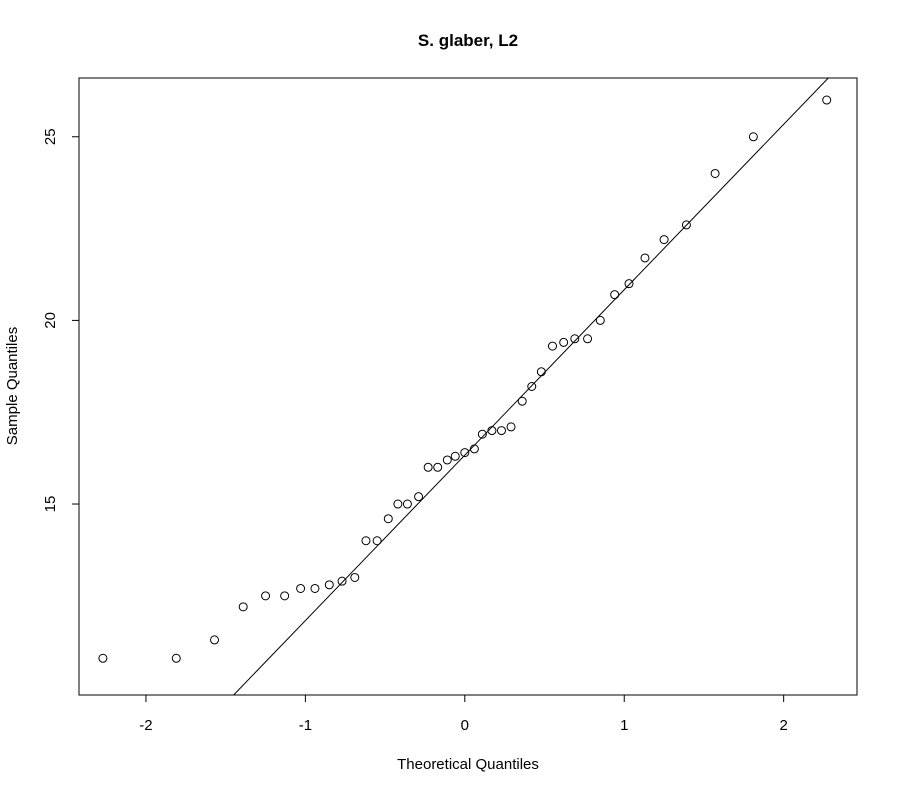 This screenshot has width=898, height=794. What do you see at coordinates (465, 725) in the screenshot?
I see `x-tick-label: 0` at bounding box center [465, 725].